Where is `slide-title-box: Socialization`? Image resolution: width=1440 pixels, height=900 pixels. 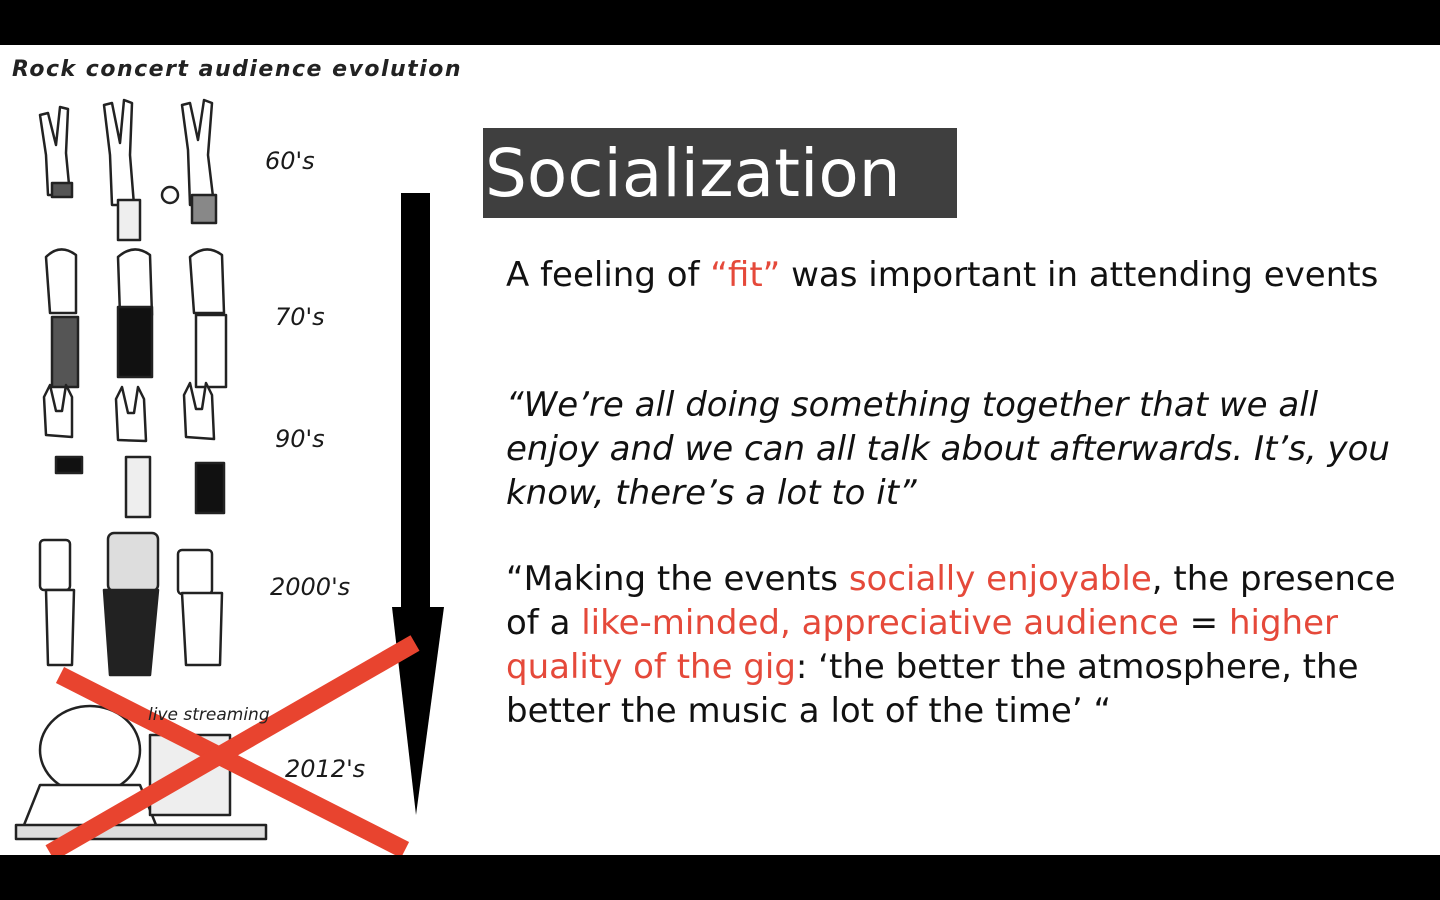 slide-title-box: Socialization is located at coordinates (720, 173).